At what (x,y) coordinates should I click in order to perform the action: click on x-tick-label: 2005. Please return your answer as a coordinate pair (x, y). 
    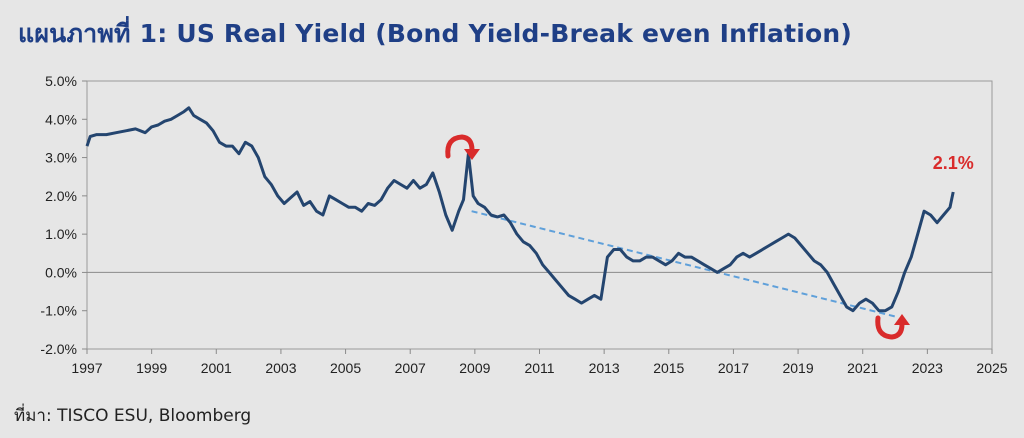
    Looking at the image, I should click on (345, 368).